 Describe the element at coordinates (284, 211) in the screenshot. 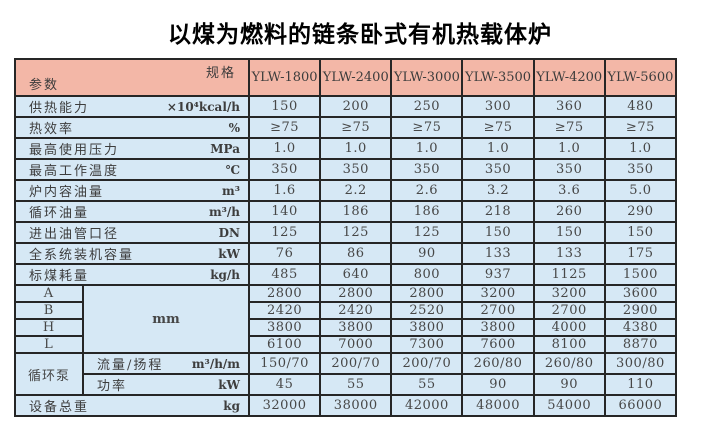

I see `value-cell: 140` at that location.